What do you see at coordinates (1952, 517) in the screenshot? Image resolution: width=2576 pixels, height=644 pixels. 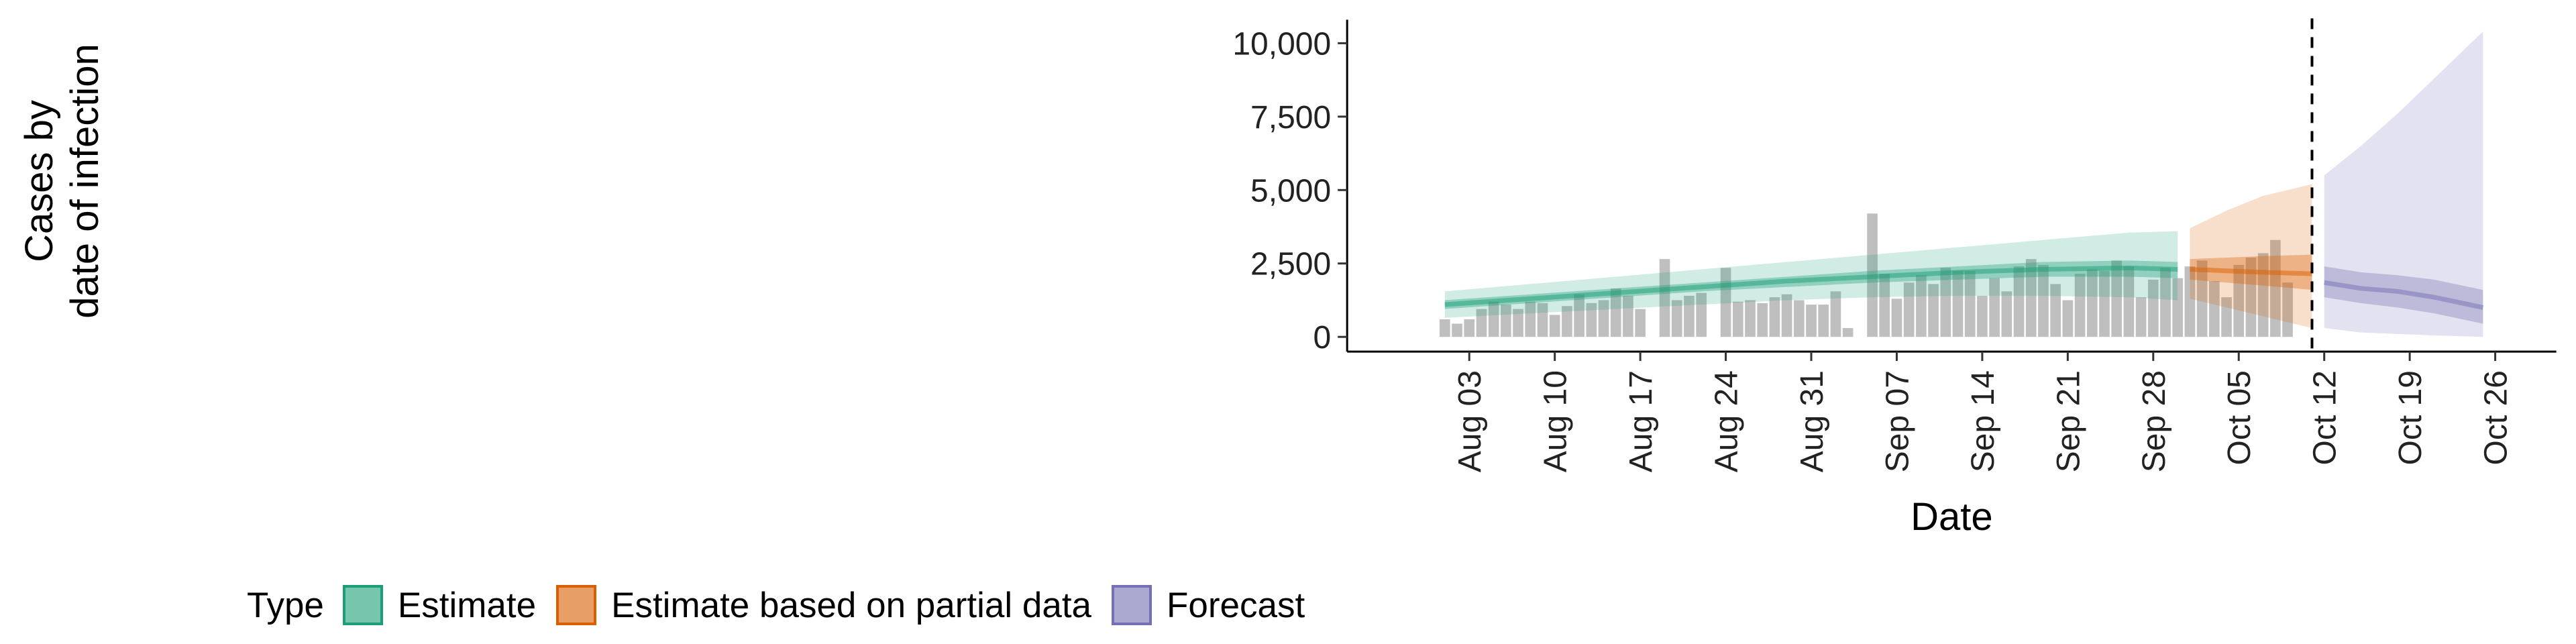 I see `x-axis-label: Date` at bounding box center [1952, 517].